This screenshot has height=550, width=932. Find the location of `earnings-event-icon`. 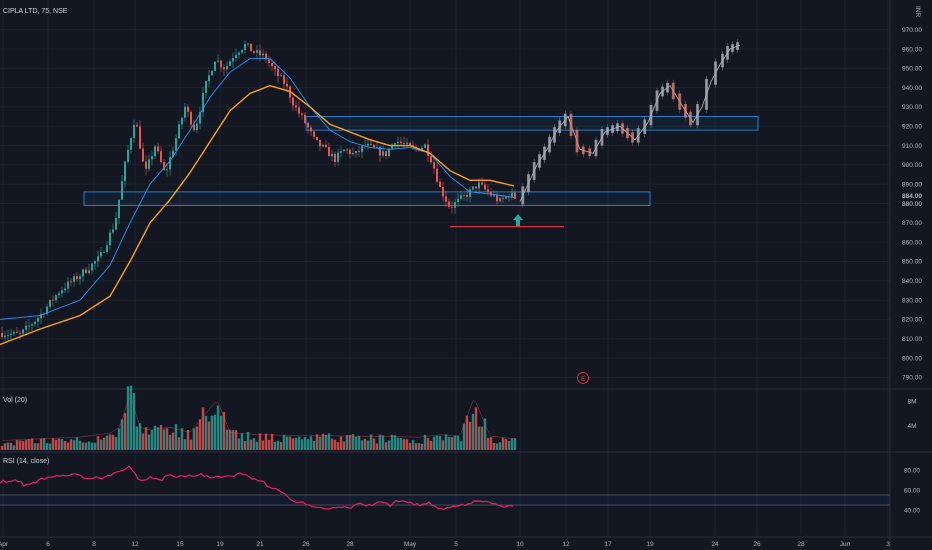

earnings-event-icon is located at coordinates (583, 378).